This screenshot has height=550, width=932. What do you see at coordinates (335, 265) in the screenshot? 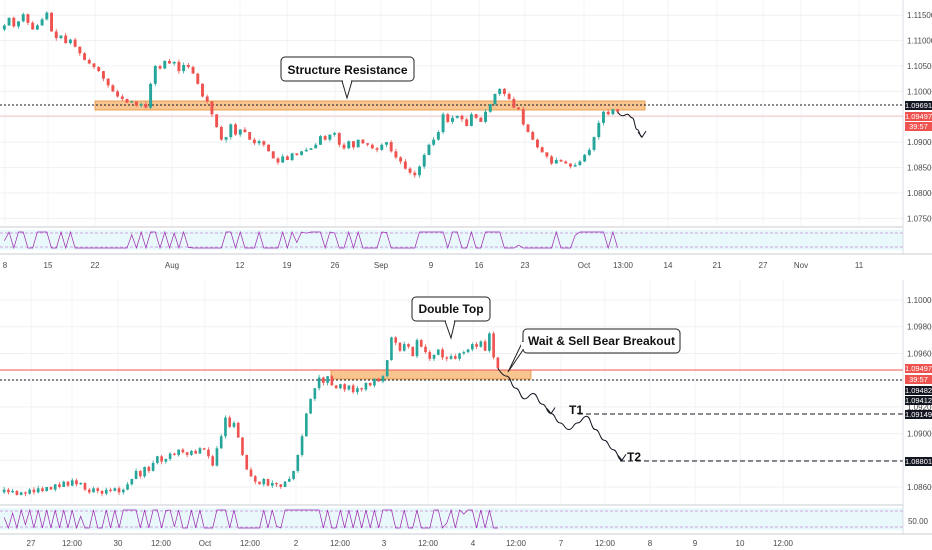
I see `x-tick-label: 26` at bounding box center [335, 265].